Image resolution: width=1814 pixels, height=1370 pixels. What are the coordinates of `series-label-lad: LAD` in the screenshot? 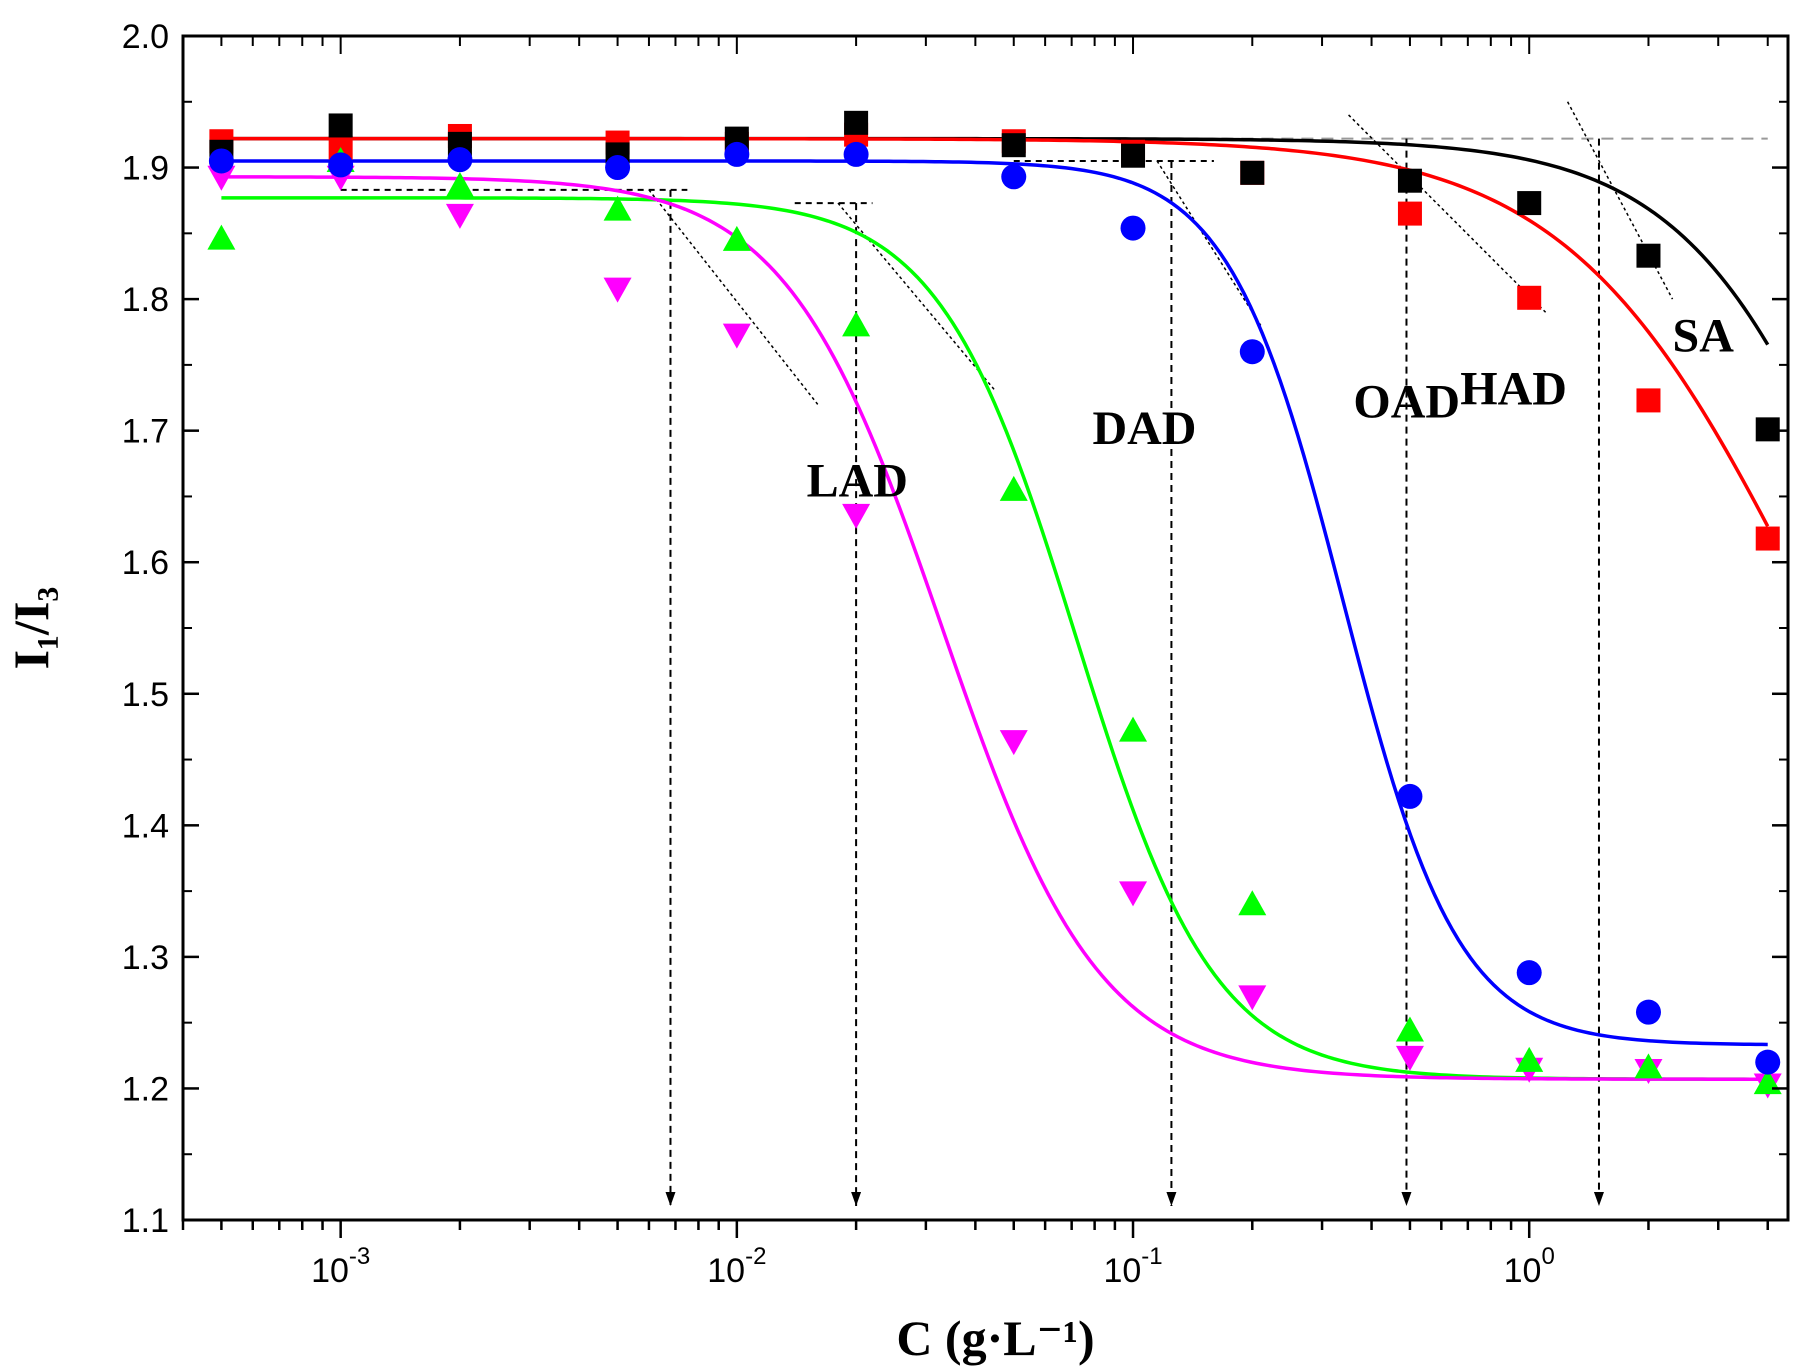 It's located at (857, 480).